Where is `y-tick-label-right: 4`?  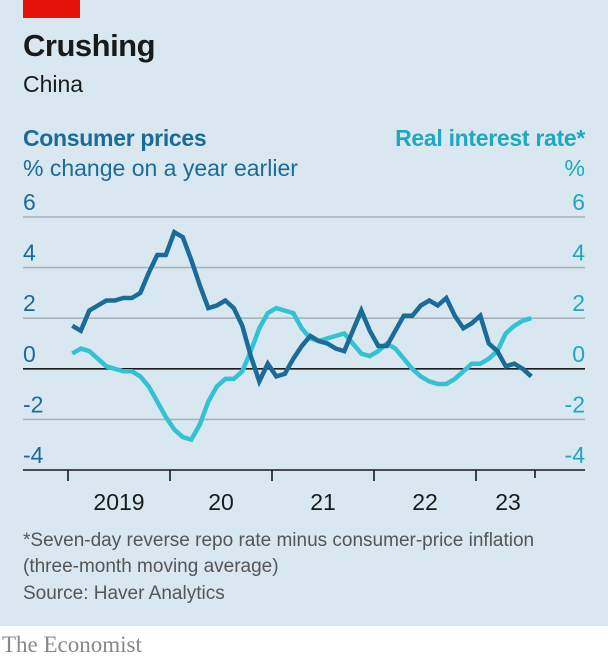 y-tick-label-right: 4 is located at coordinates (578, 253).